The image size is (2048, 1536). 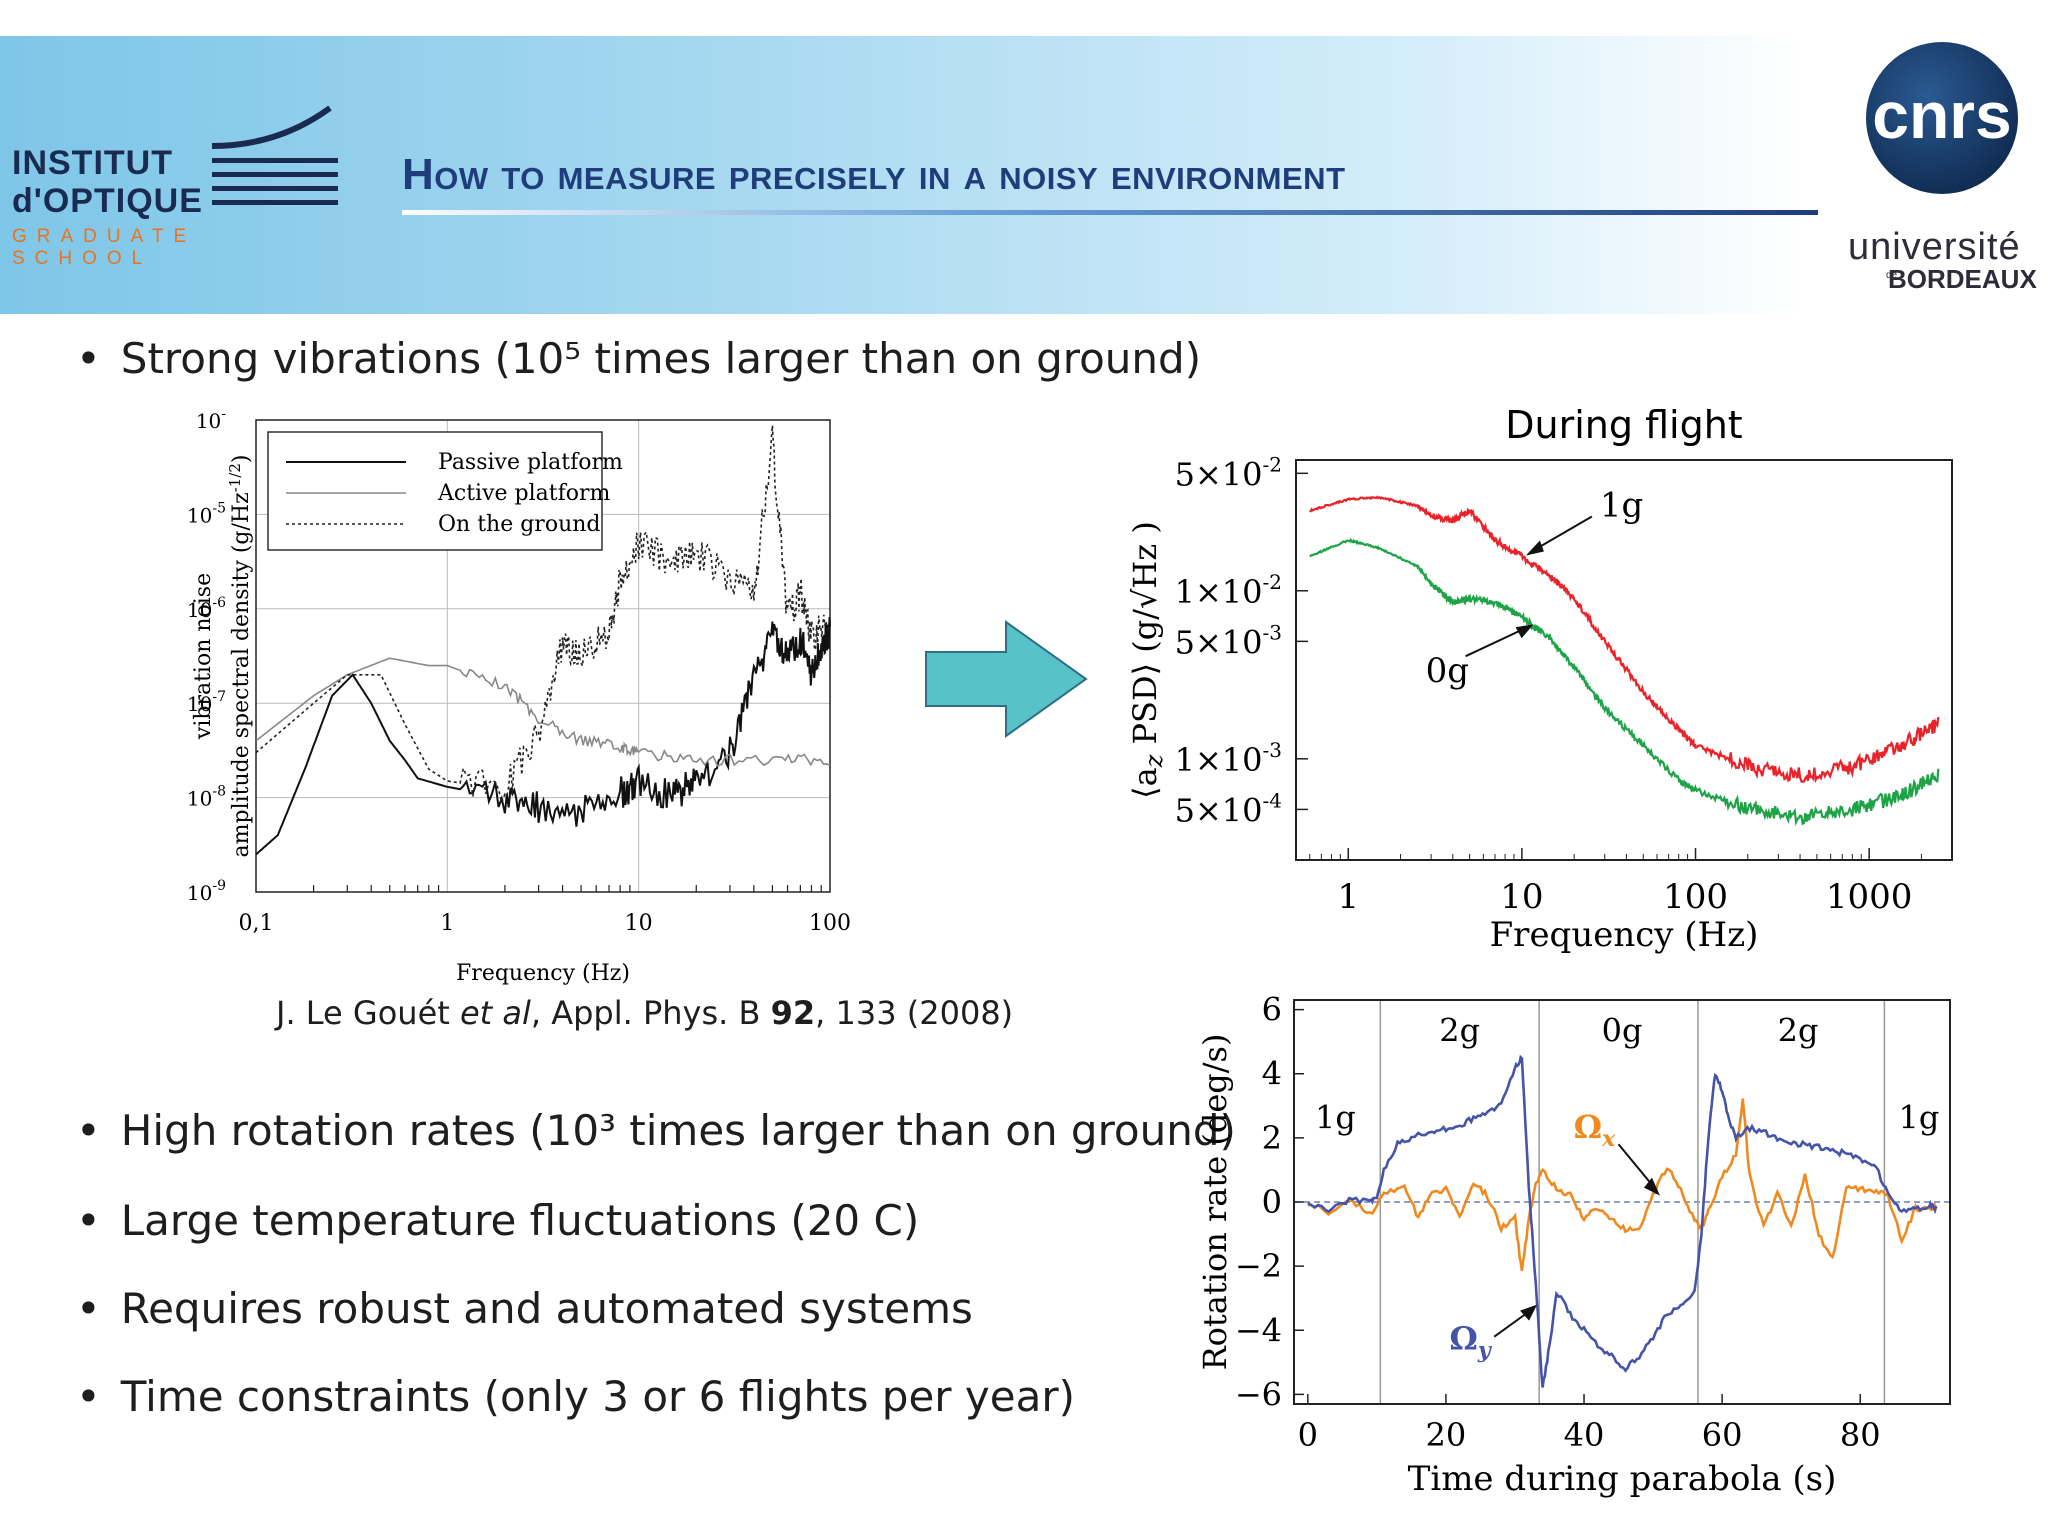 I want to click on chart3-y-tick-label: −6, so click(x=1258, y=1394).